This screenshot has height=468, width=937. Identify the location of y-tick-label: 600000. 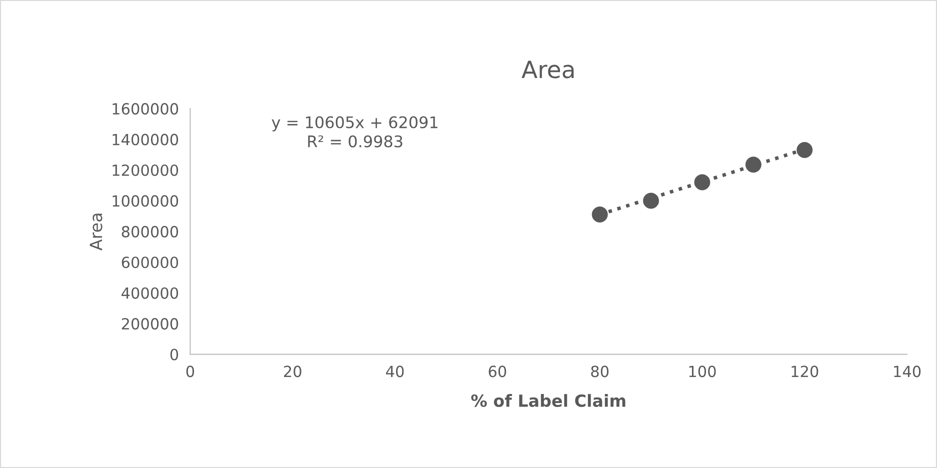
(150, 262).